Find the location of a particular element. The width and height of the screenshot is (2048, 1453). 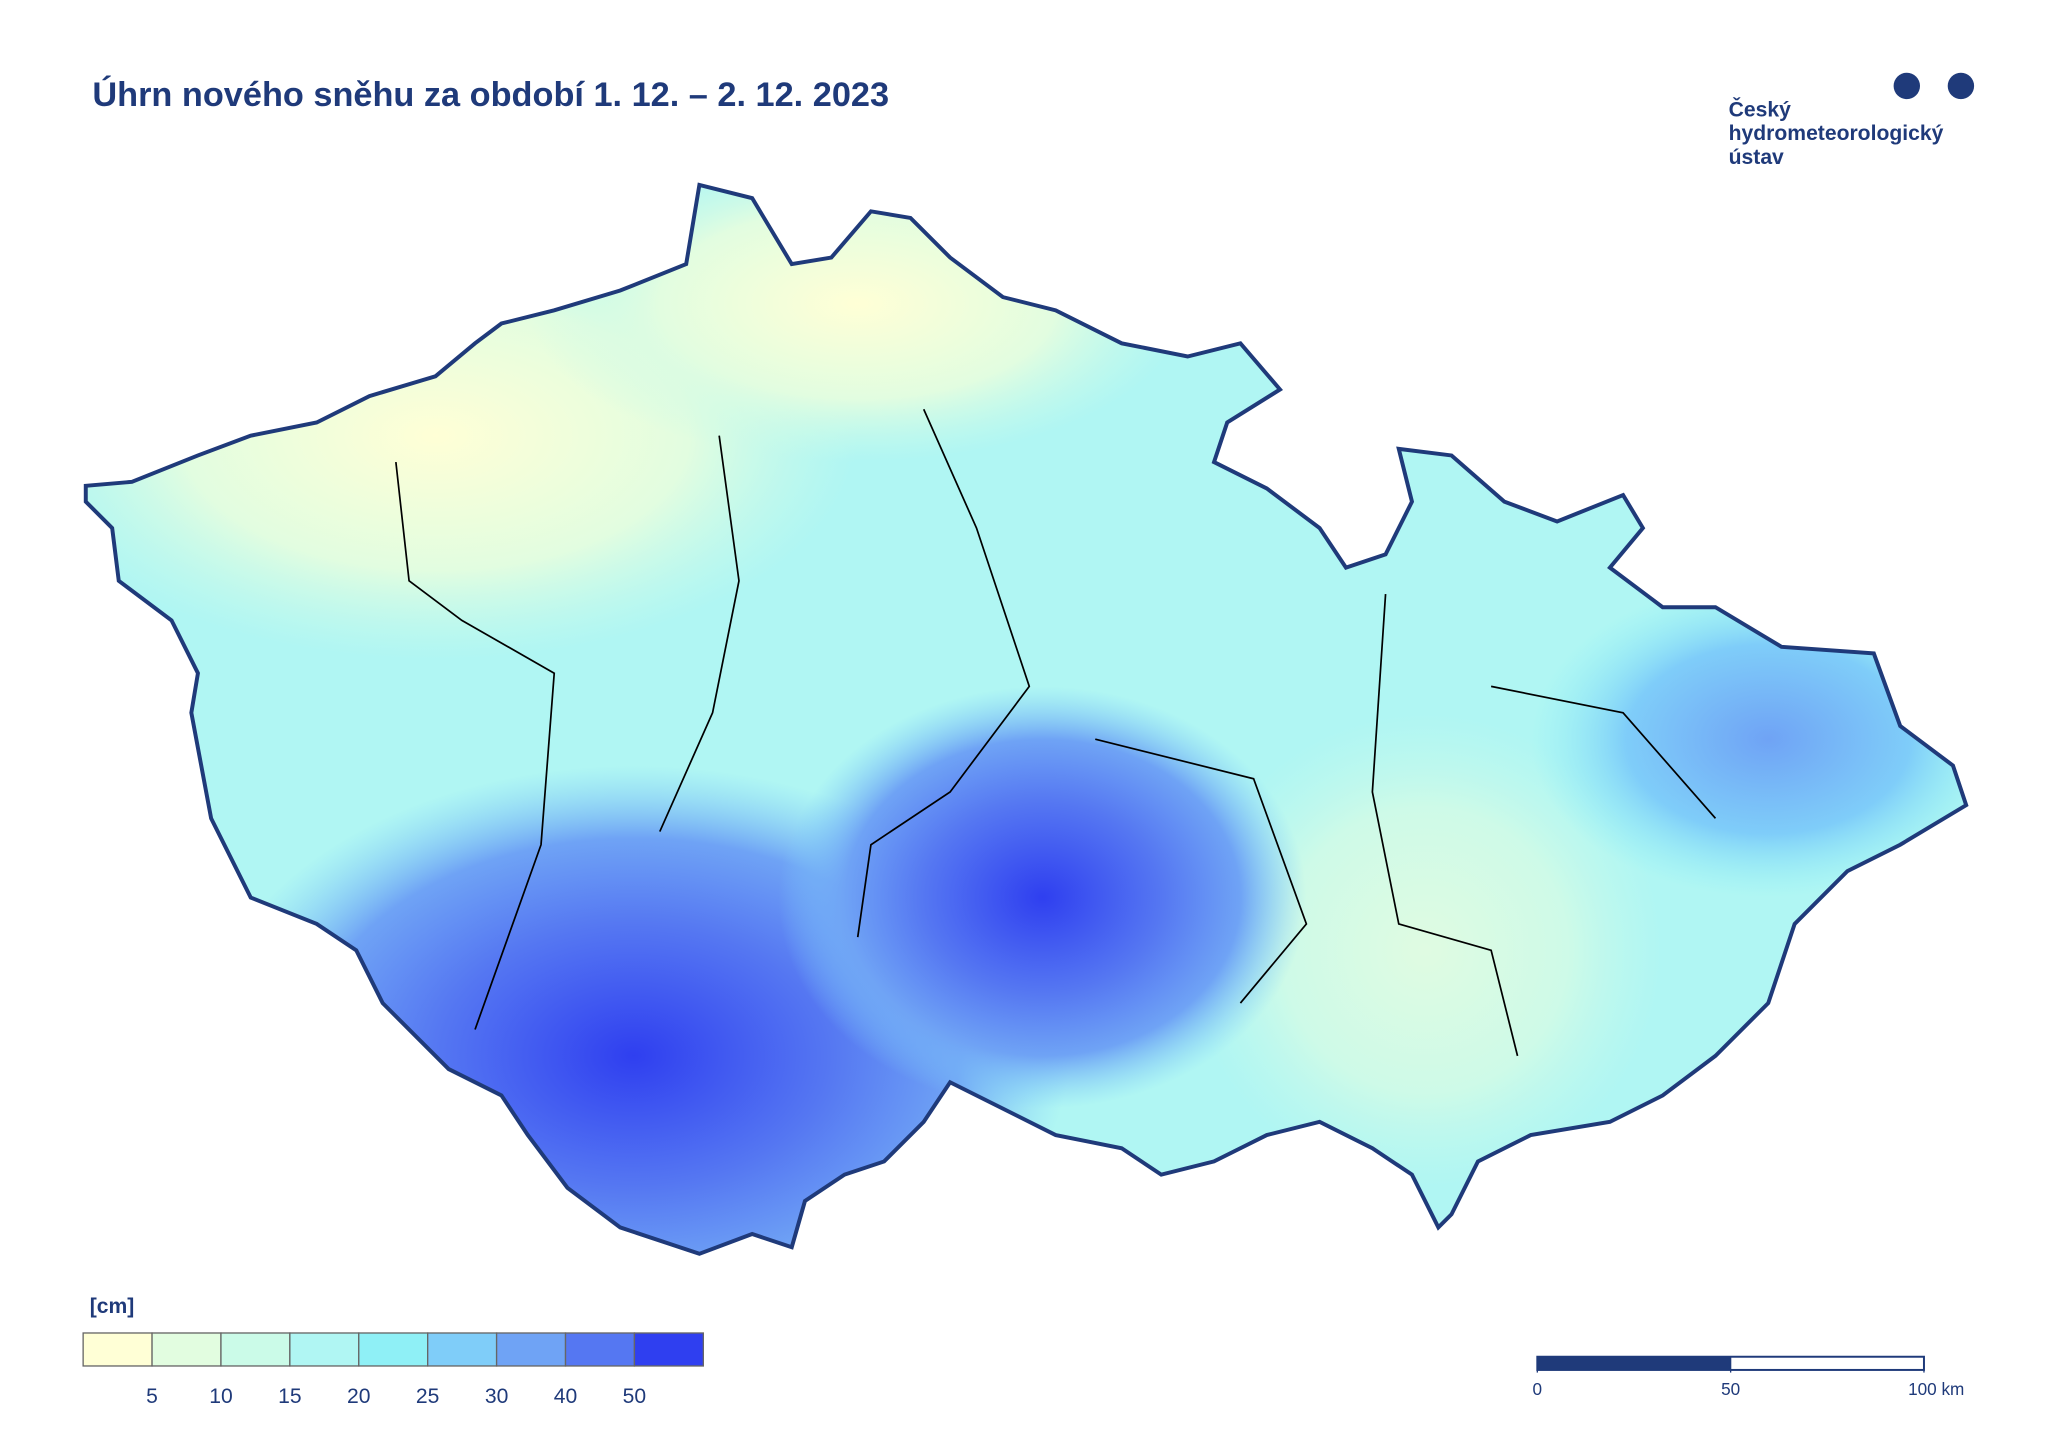

legend-tick-label: 50 is located at coordinates (634, 1396).